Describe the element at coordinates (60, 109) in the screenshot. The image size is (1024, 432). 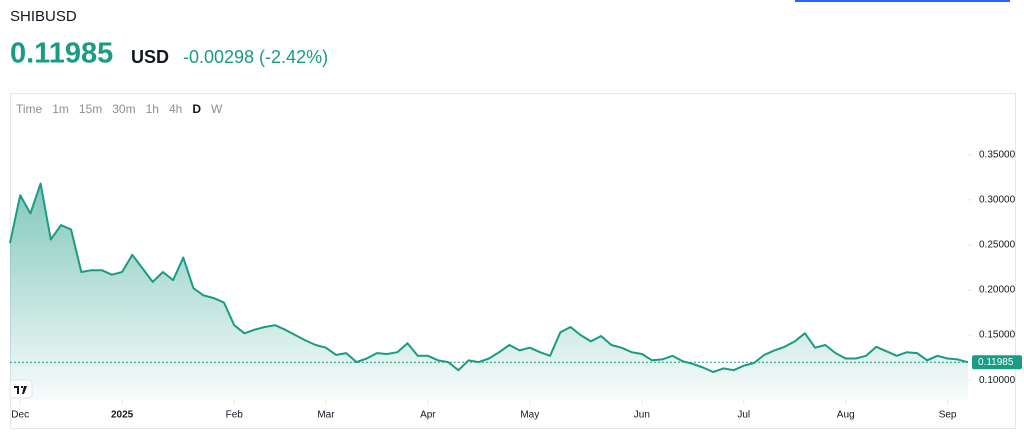
I see `interval-button: 1m` at that location.